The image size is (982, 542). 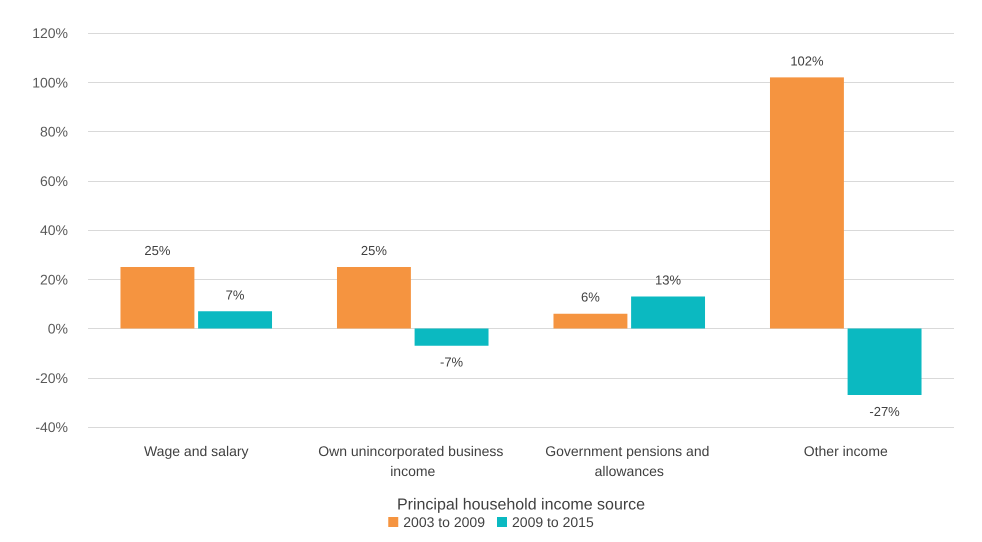 What do you see at coordinates (629, 461) in the screenshot?
I see `x-tick-label: Government pensions and allowances` at bounding box center [629, 461].